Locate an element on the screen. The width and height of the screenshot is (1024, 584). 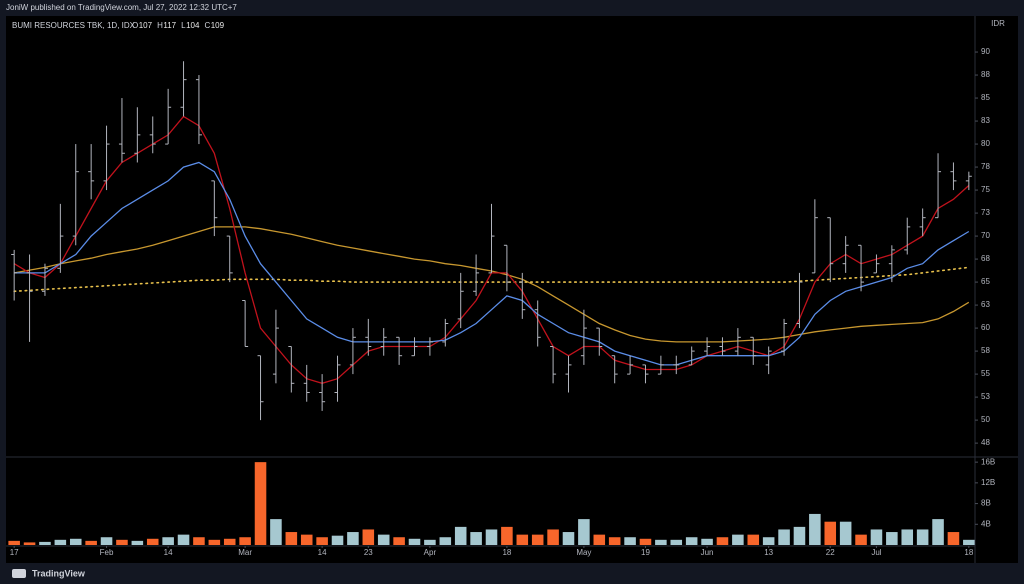
x-tick-label: 17 is located at coordinates (14, 552).